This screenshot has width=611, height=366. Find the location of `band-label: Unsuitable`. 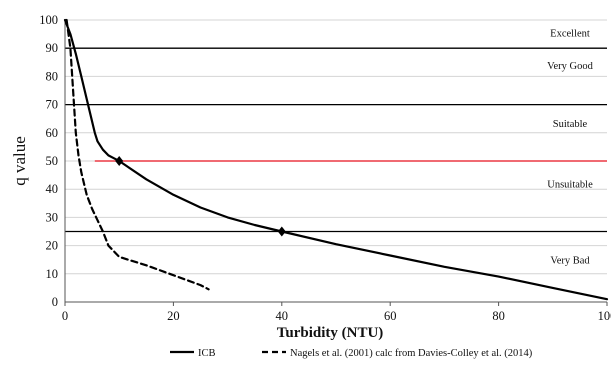

band-label: Unsuitable is located at coordinates (570, 185).